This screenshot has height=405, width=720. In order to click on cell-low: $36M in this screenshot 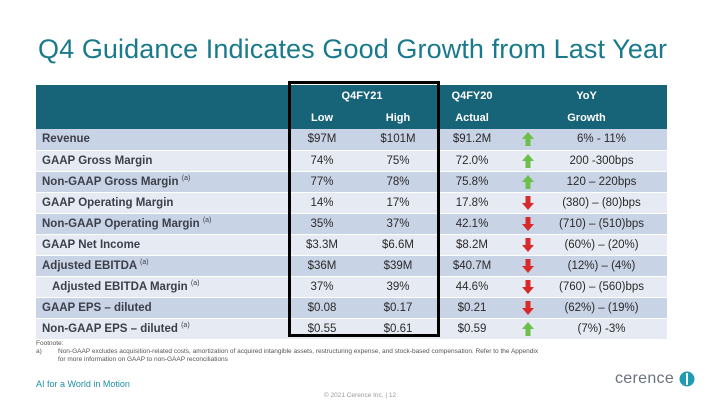, I will do `click(322, 266)`.